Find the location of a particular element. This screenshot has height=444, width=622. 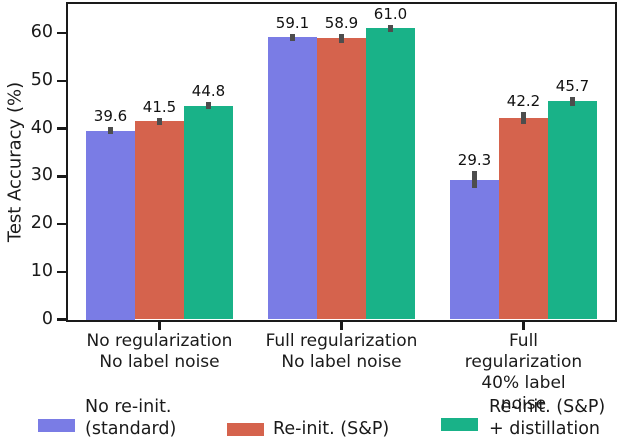

bar-value-label: 59.1 is located at coordinates (292, 22).